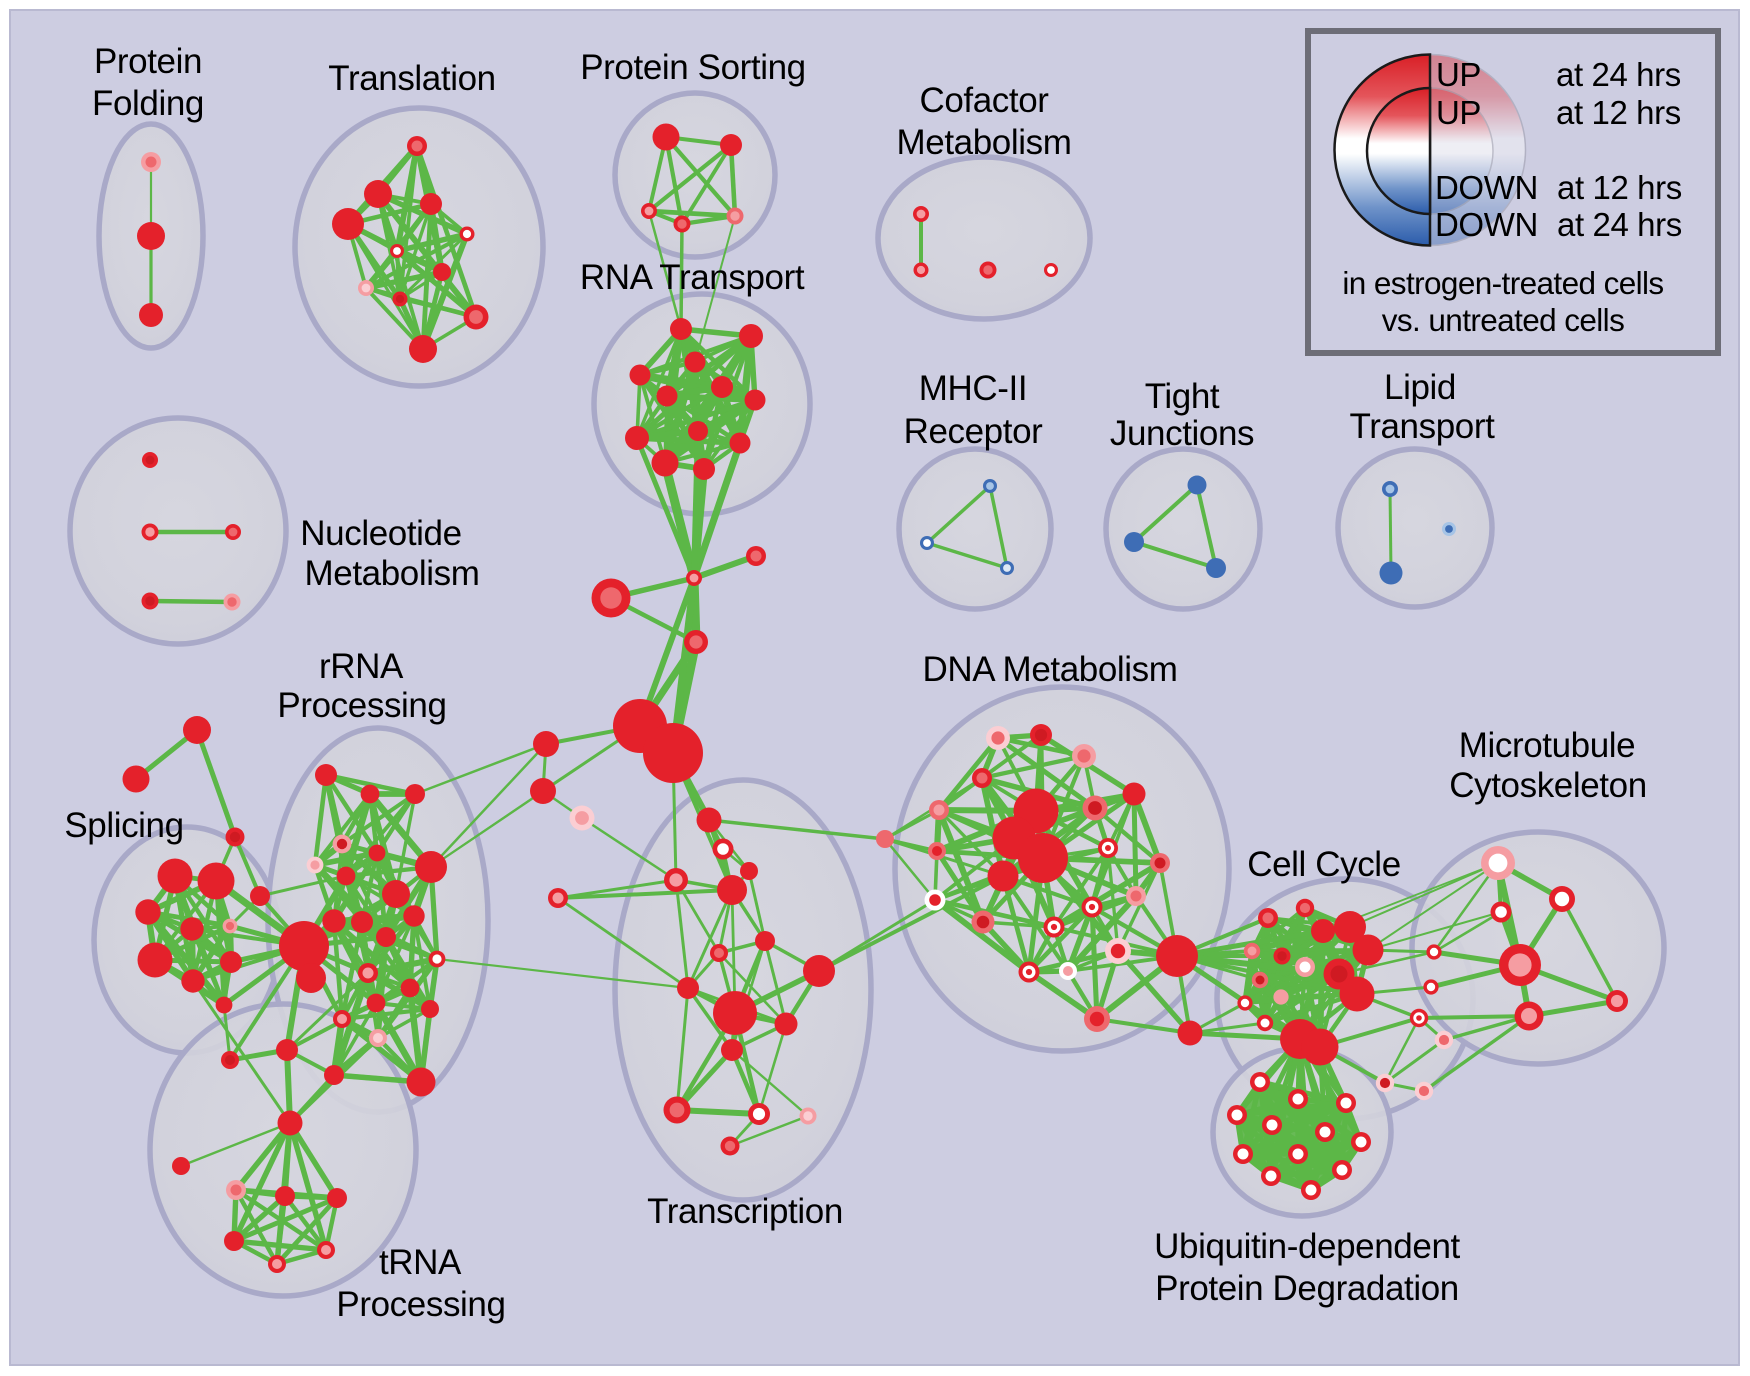  I want to click on svg-text: Cytoskeleton, so click(1548, 785).